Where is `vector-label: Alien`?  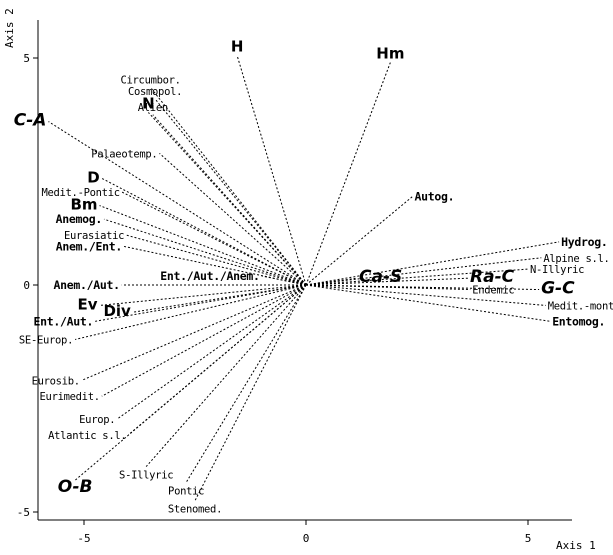 vector-label: Alien is located at coordinates (153, 108).